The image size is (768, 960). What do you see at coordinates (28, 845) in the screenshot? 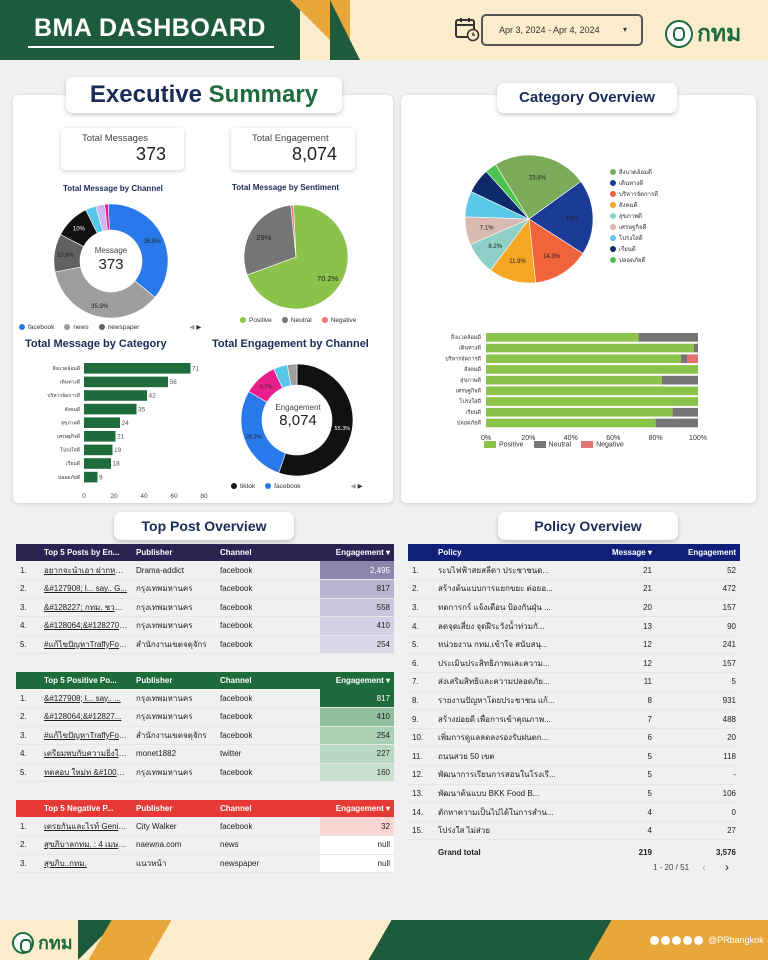
I see `table-cell: 2.` at bounding box center [28, 845].